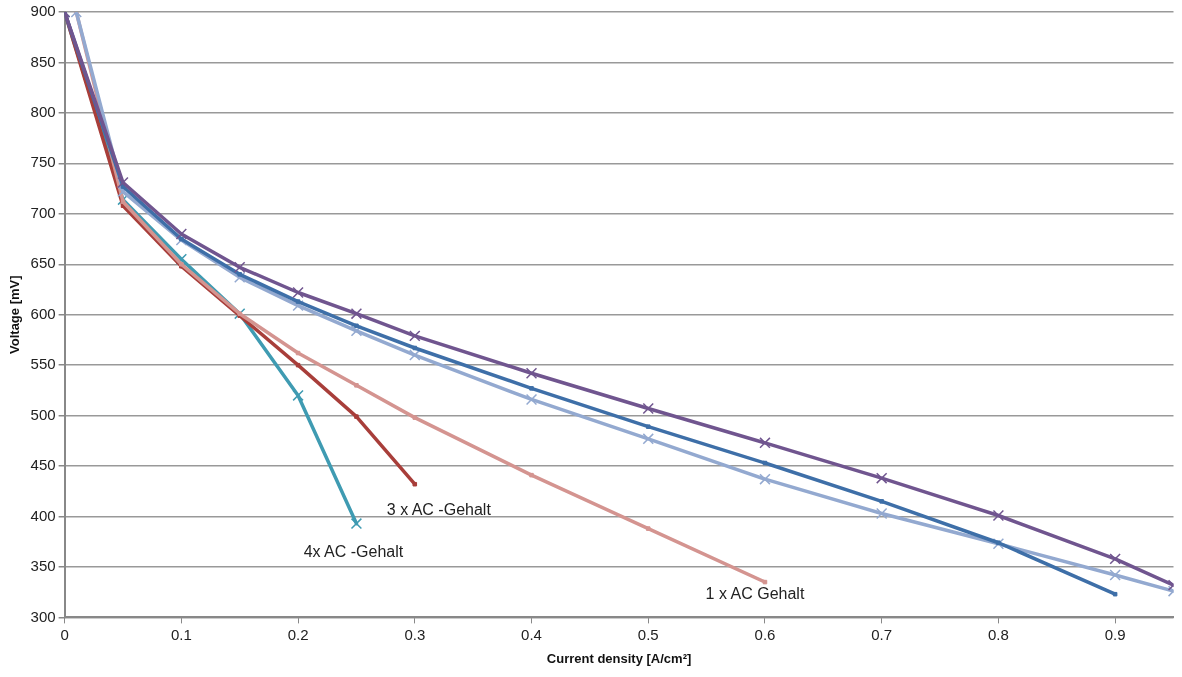 This screenshot has height=677, width=1182. I want to click on x-tick-label: 0.5, so click(648, 634).